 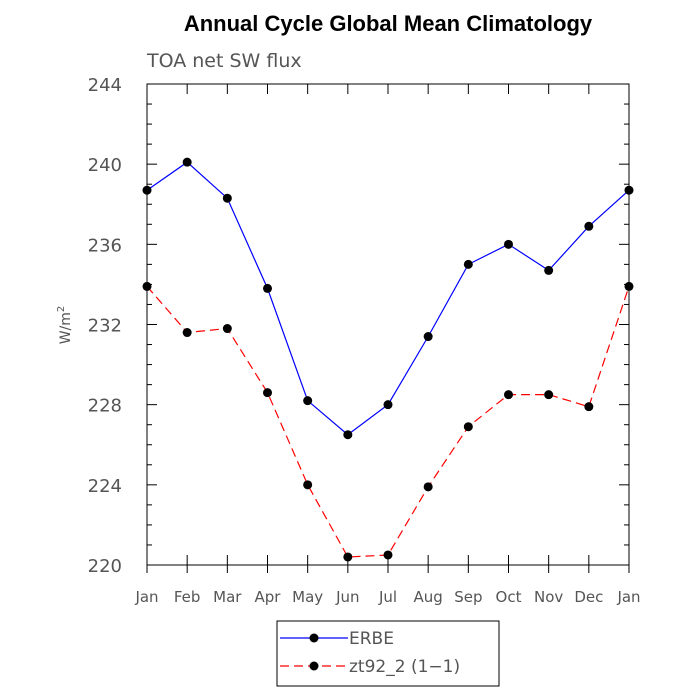 I want to click on y-tick-label: 224, so click(x=105, y=486).